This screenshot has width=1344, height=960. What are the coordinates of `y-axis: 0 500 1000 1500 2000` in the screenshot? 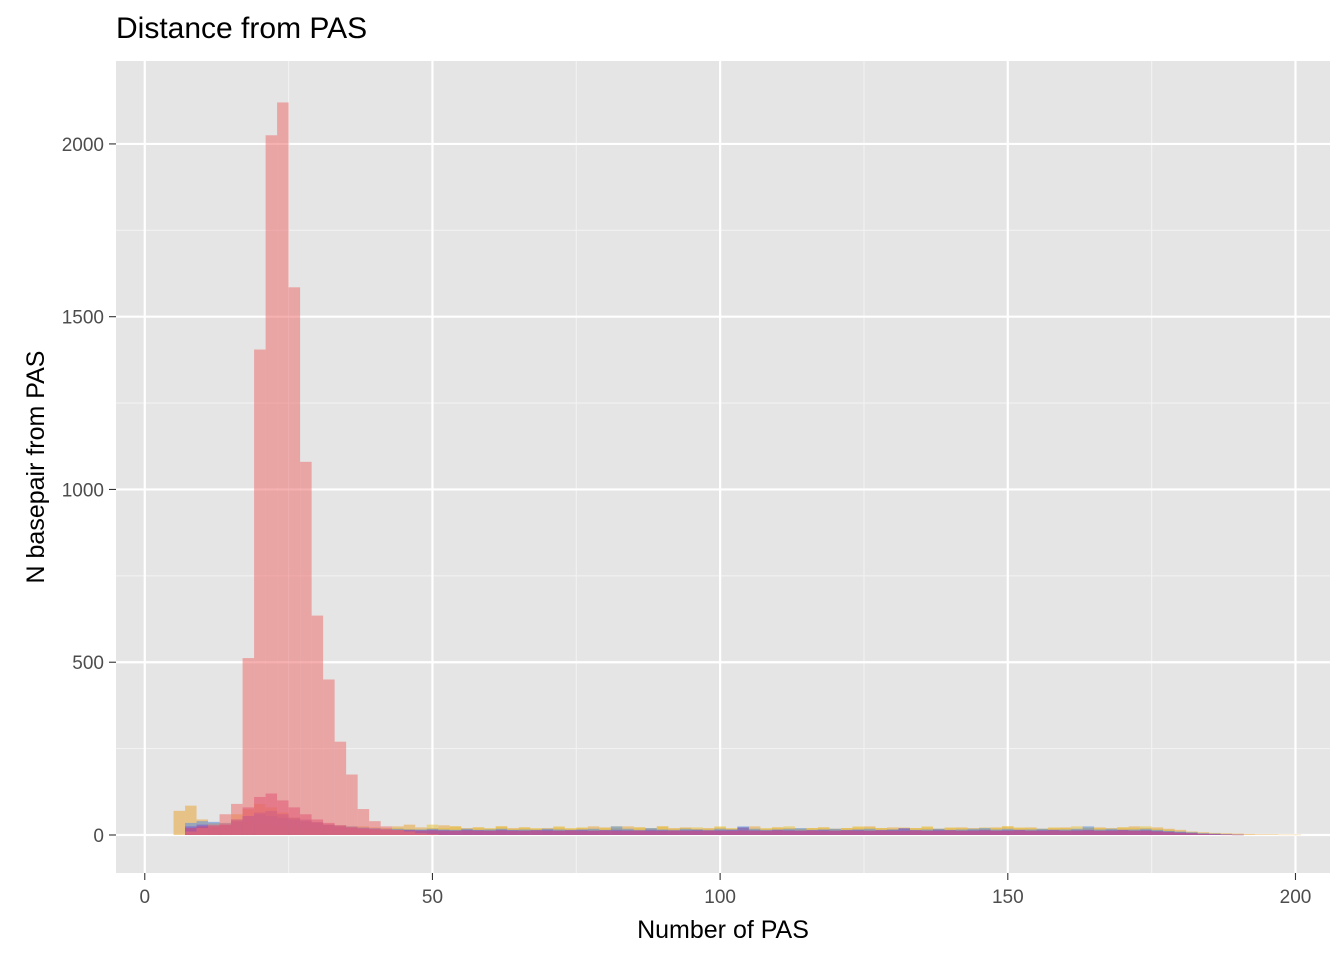 It's located at (89, 491).